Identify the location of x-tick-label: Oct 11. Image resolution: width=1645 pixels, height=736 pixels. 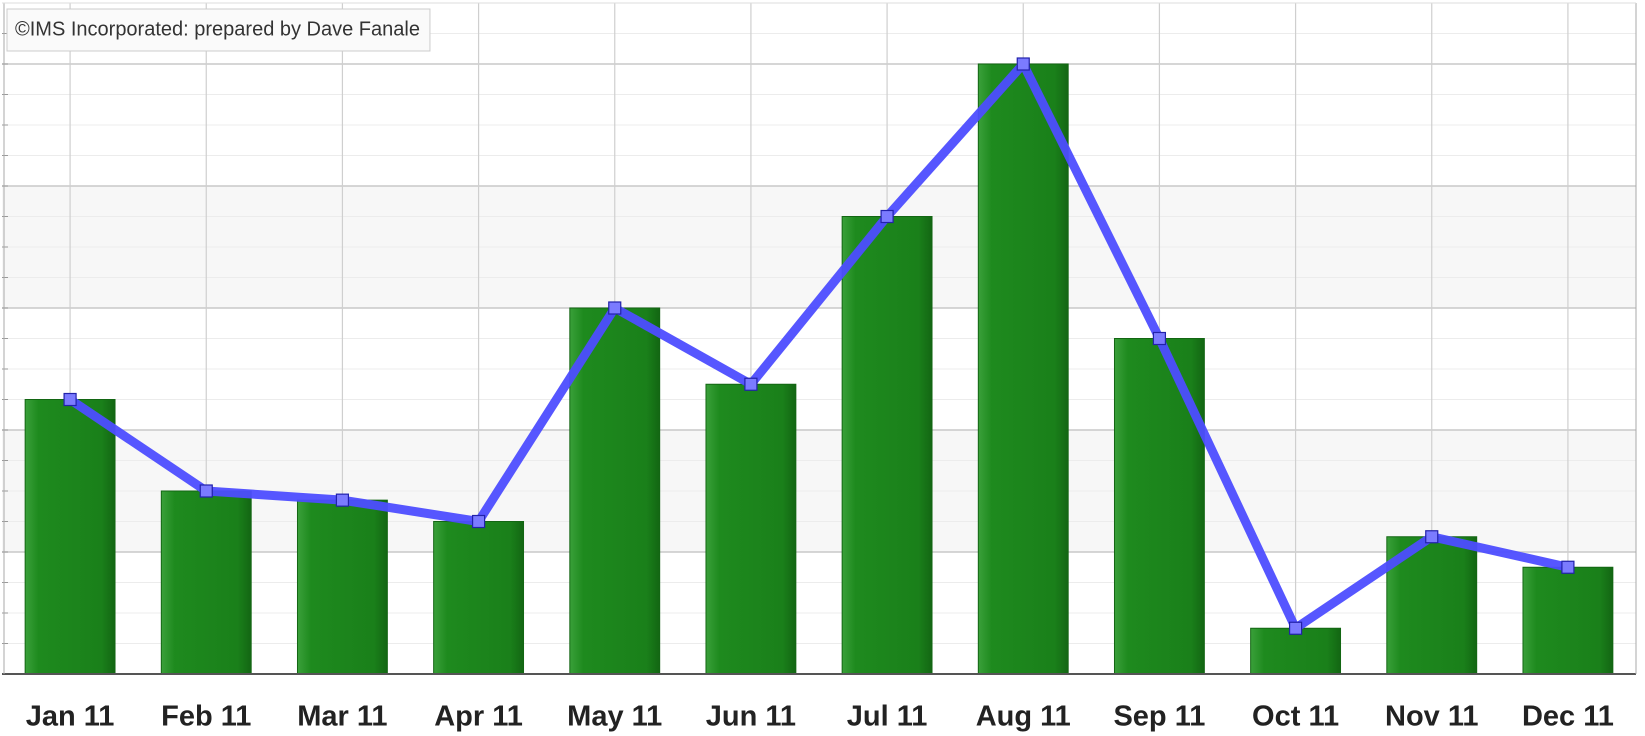
(1295, 717).